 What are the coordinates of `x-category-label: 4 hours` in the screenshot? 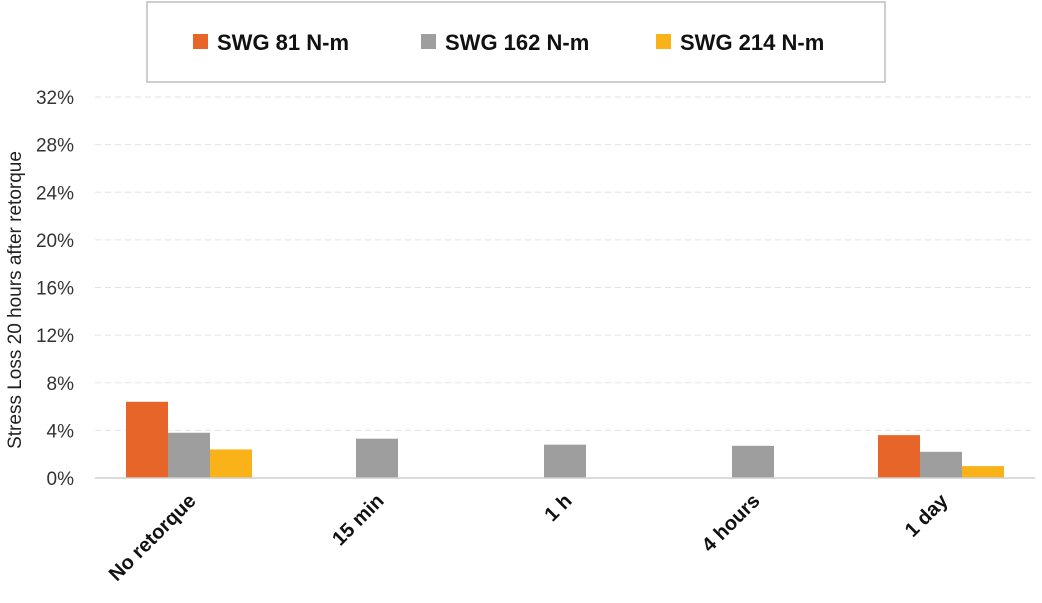 It's located at (731, 523).